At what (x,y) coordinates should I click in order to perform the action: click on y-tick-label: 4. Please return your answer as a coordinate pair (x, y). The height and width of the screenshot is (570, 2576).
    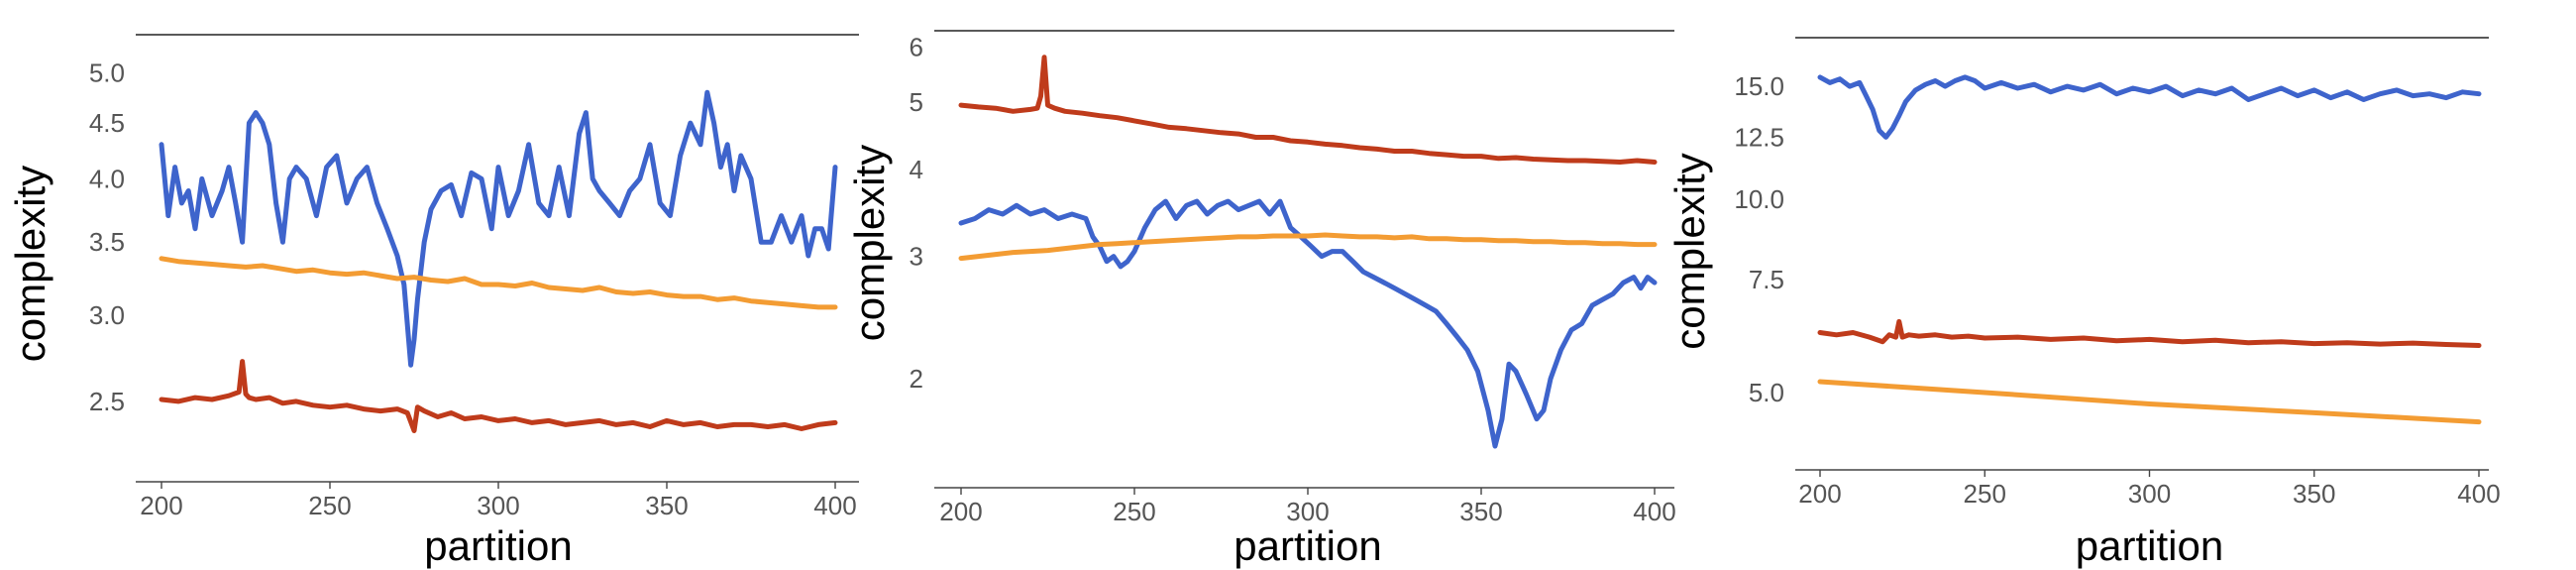
    Looking at the image, I should click on (916, 169).